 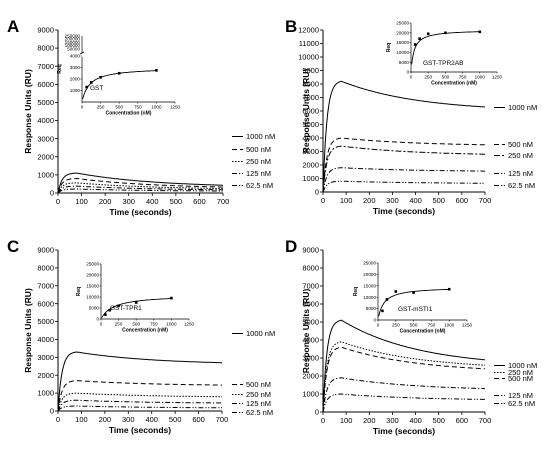 I want to click on y-axis-label: Response Units (RU), so click(x=306, y=111).